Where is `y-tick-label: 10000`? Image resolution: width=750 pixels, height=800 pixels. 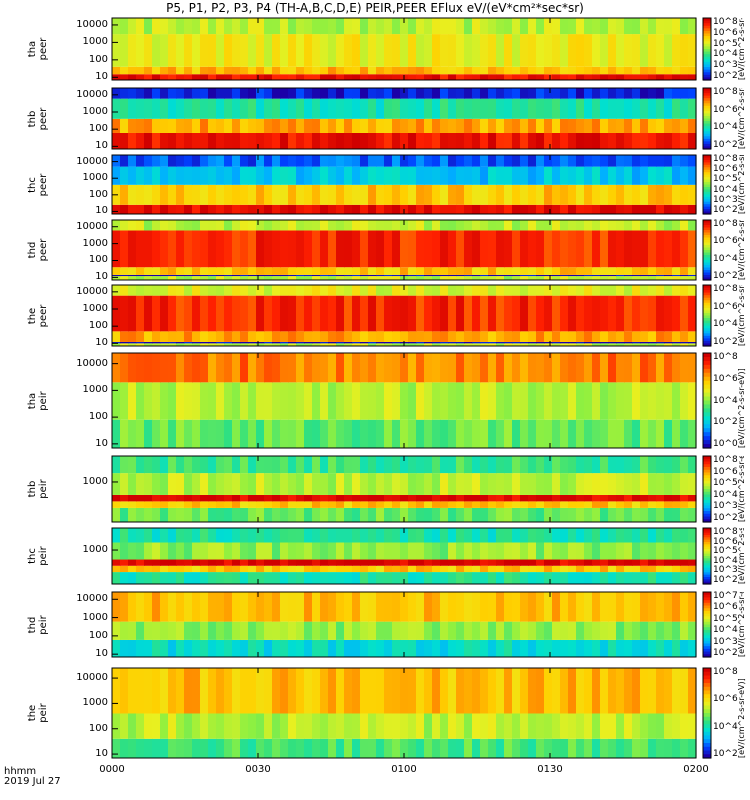
y-tick-label: 10000 is located at coordinates (92, 291).